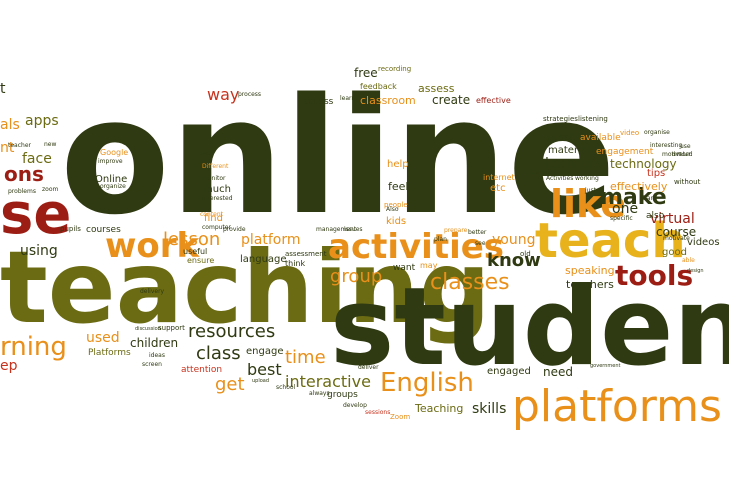  What do you see at coordinates (70, 229) in the screenshot?
I see `word-pupils: pupils` at bounding box center [70, 229].